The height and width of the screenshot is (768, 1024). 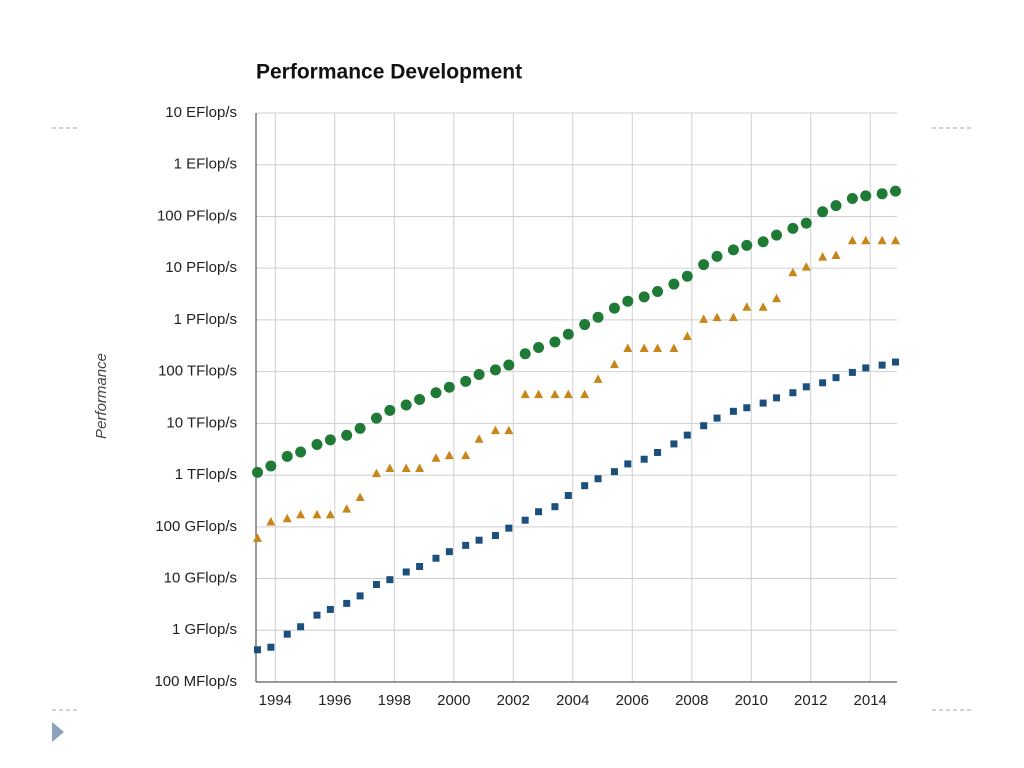 What do you see at coordinates (205, 164) in the screenshot?
I see `y-tick-label: 1 EFlop/s` at bounding box center [205, 164].